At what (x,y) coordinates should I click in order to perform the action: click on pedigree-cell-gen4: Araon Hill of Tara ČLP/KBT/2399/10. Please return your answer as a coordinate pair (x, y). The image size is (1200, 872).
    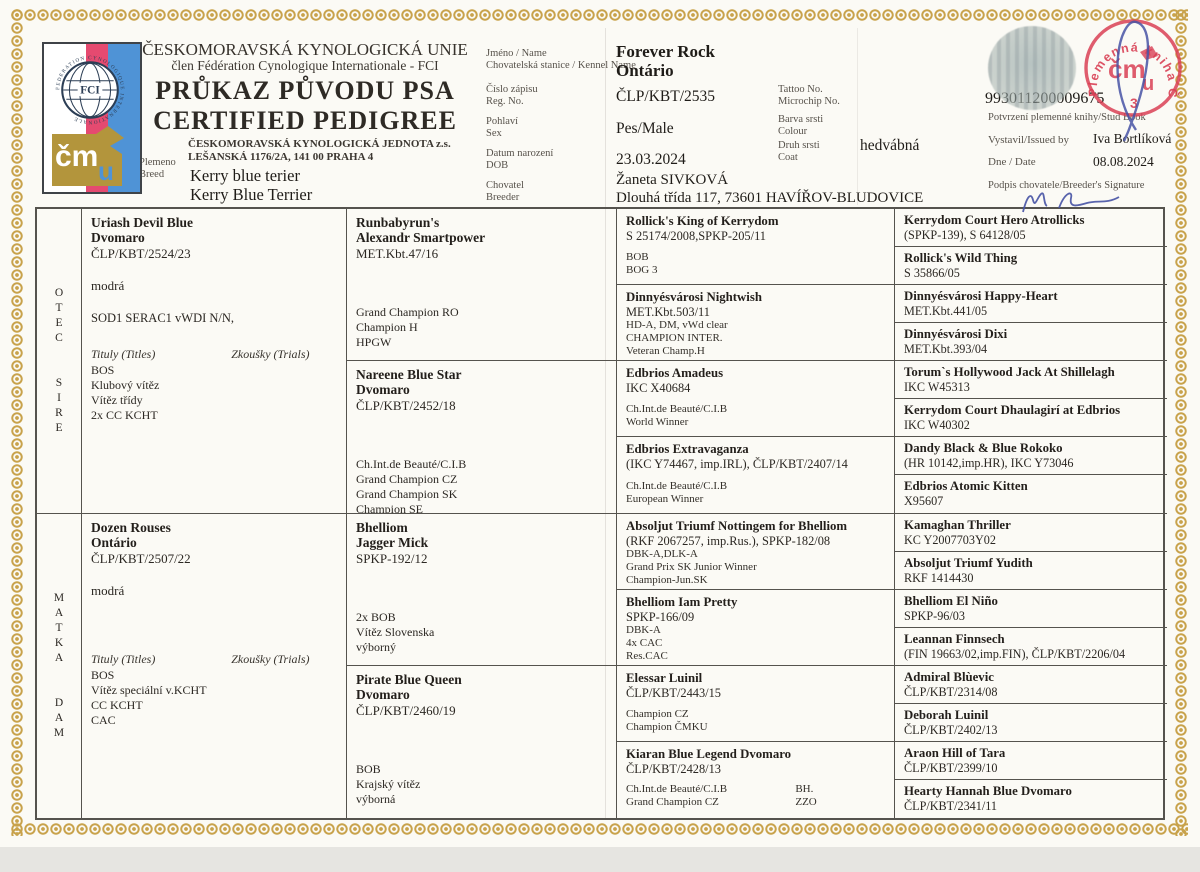
    Looking at the image, I should click on (1031, 761).